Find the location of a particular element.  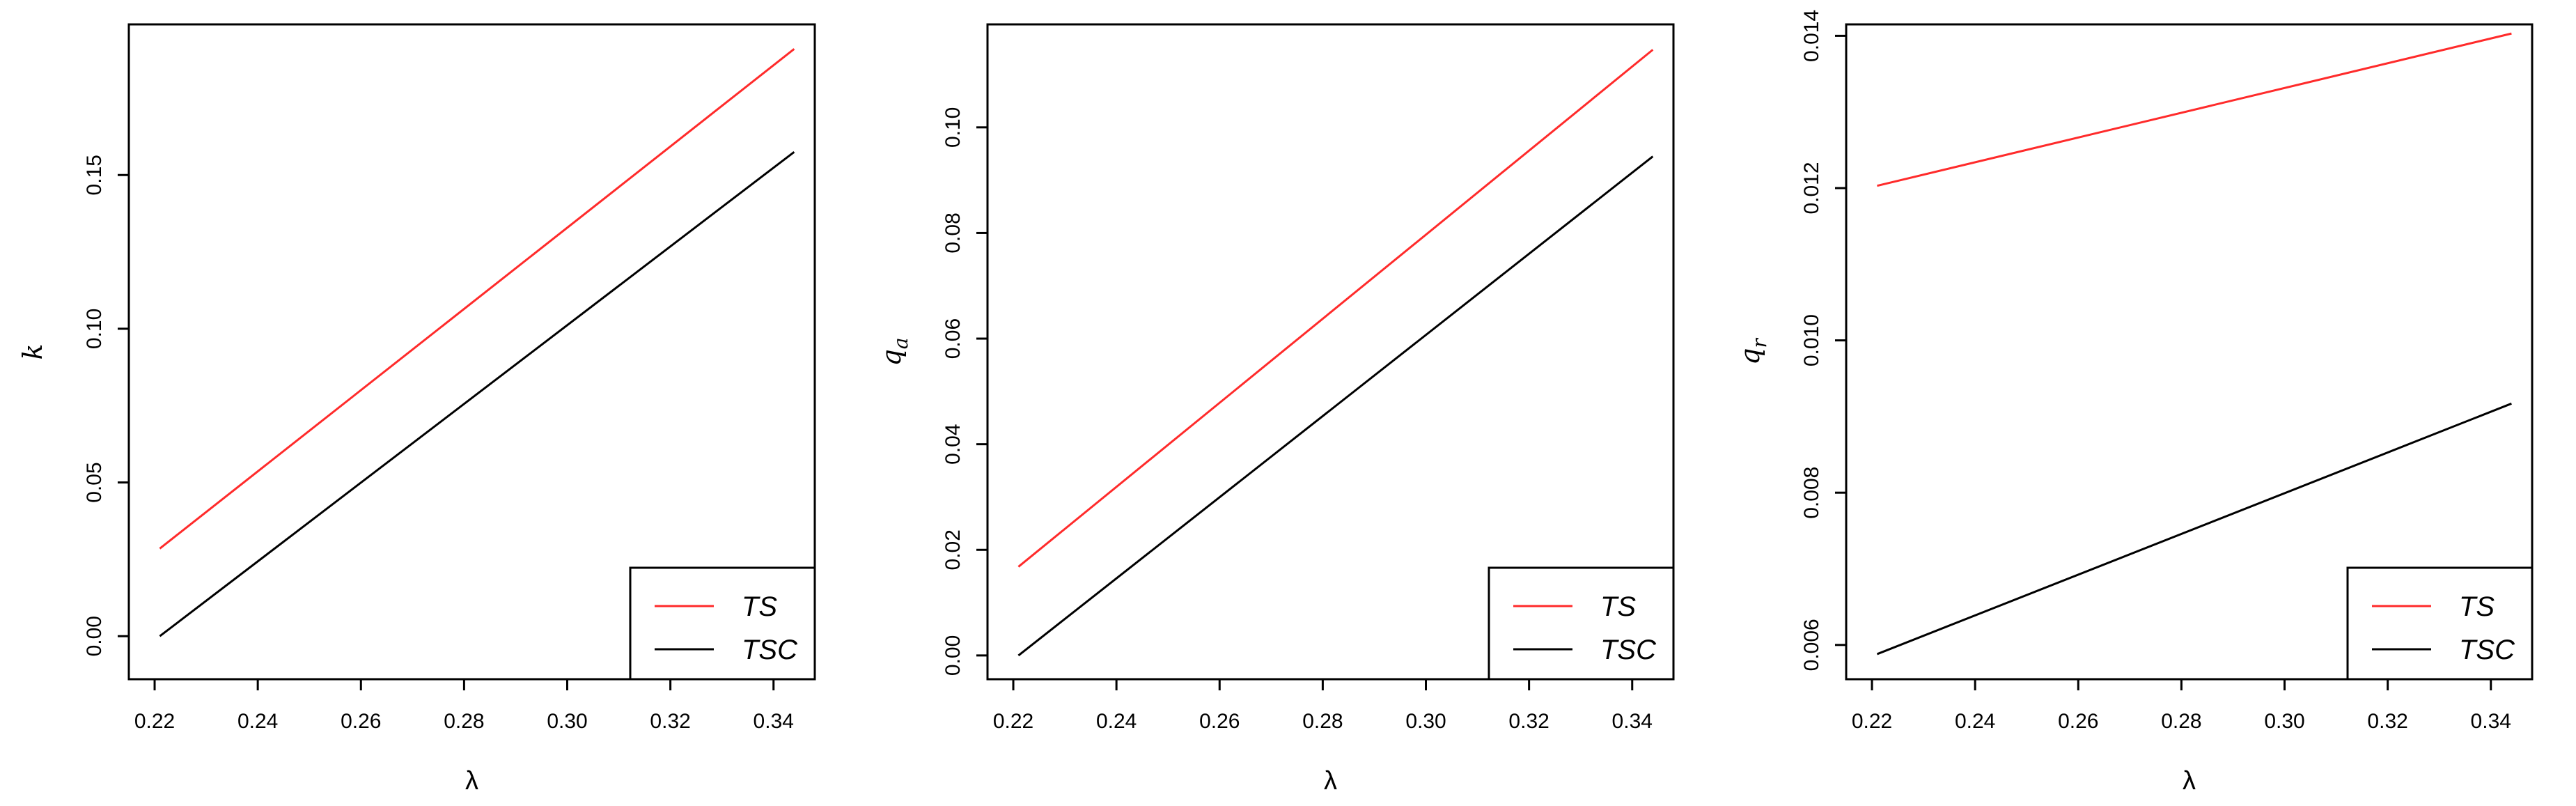

y-tick-label: 0.02 is located at coordinates (953, 550).